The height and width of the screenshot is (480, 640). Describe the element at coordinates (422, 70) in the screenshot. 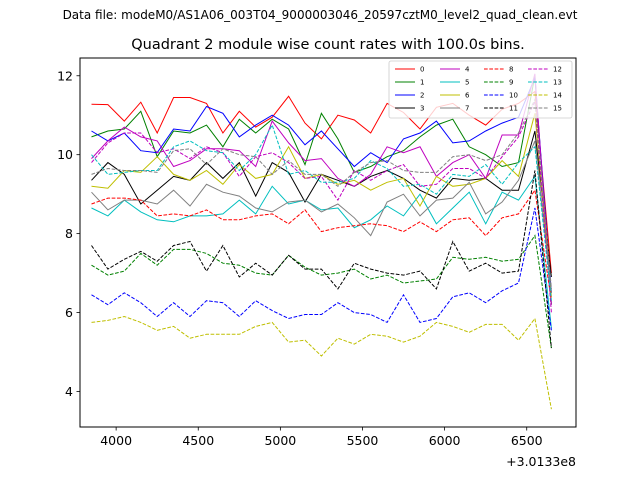

I see `legend-label-0: 0` at that location.